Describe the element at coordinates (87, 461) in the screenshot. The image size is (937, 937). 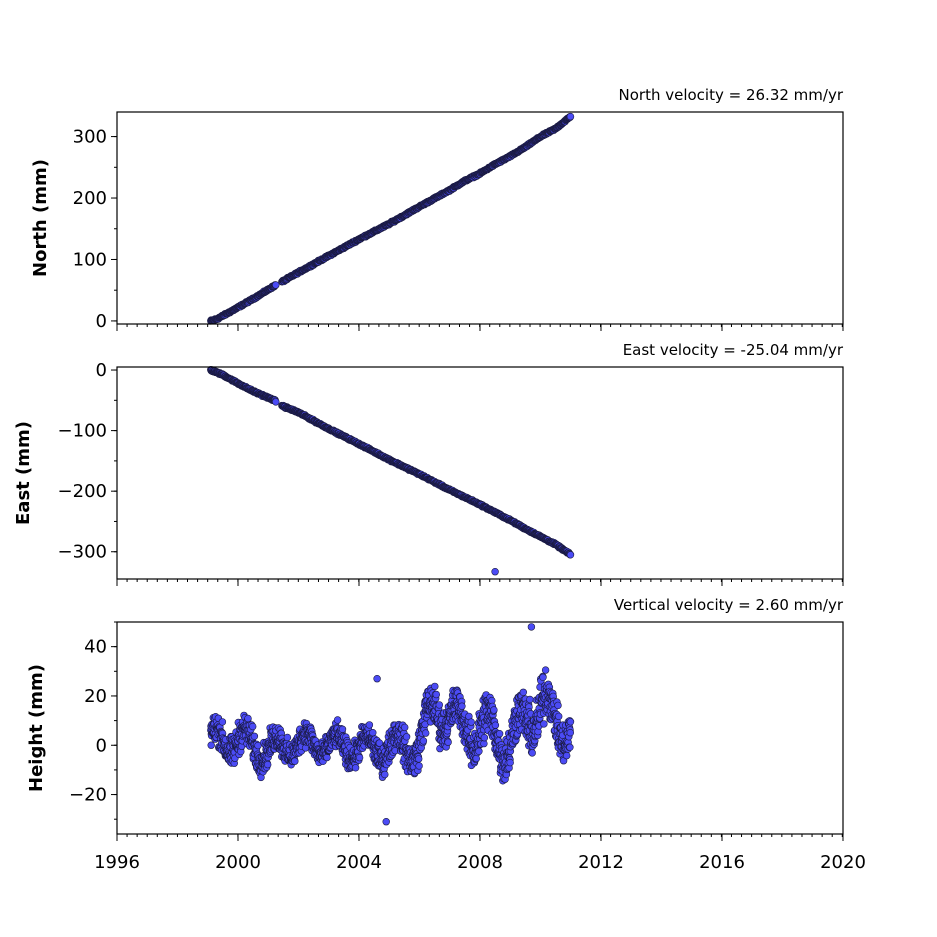
I see `east-y-ticks: 0 −100 −200 −300` at that location.